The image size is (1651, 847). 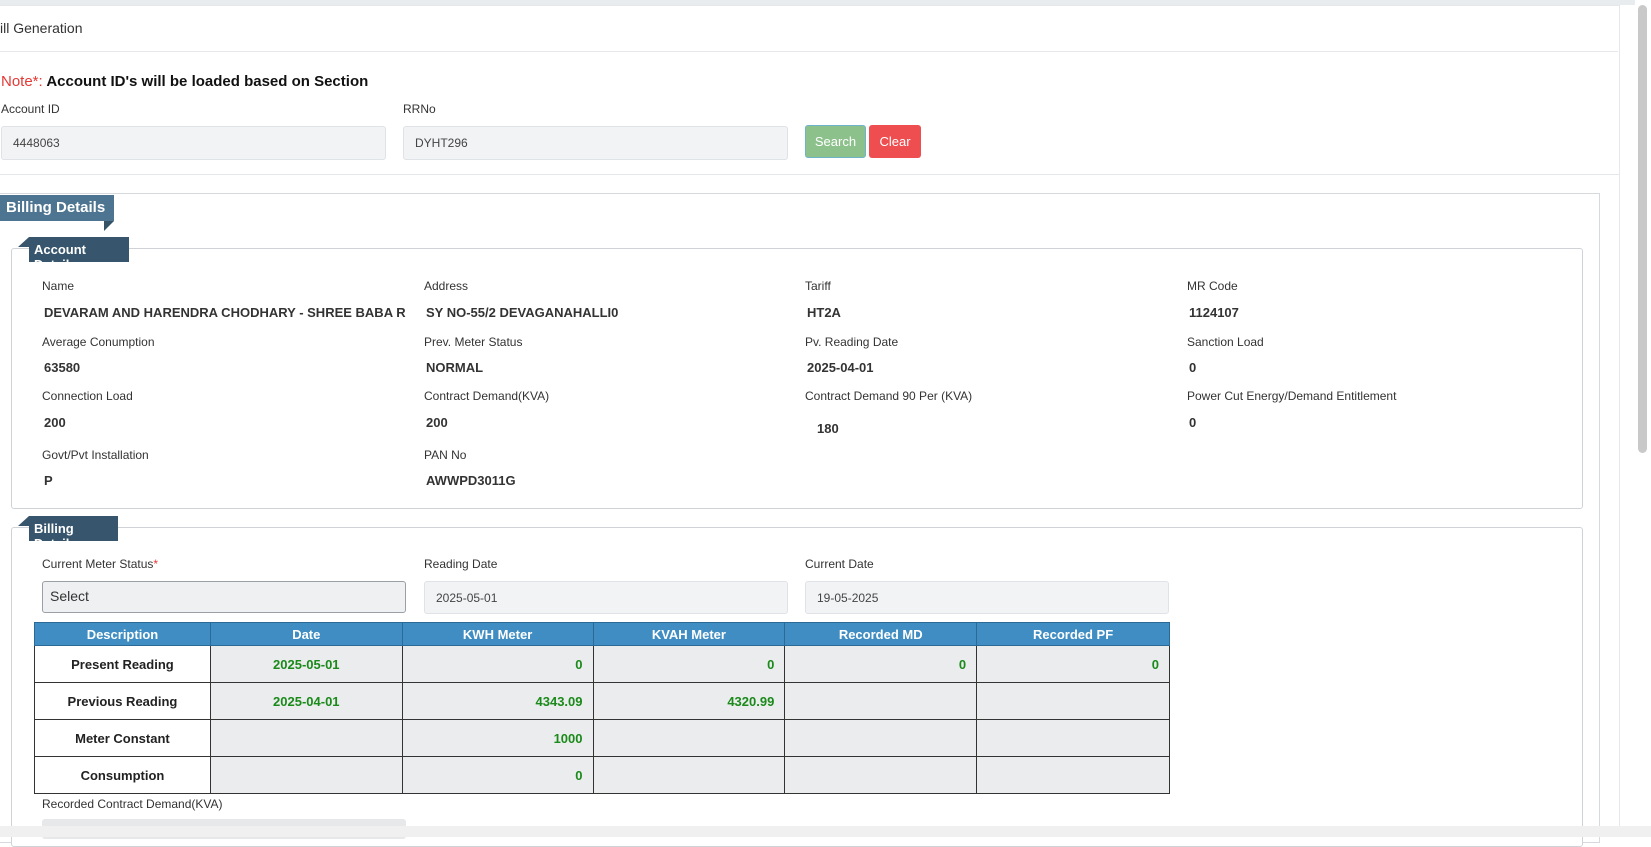 What do you see at coordinates (839, 564) in the screenshot?
I see `current-date-label: Current Date` at bounding box center [839, 564].